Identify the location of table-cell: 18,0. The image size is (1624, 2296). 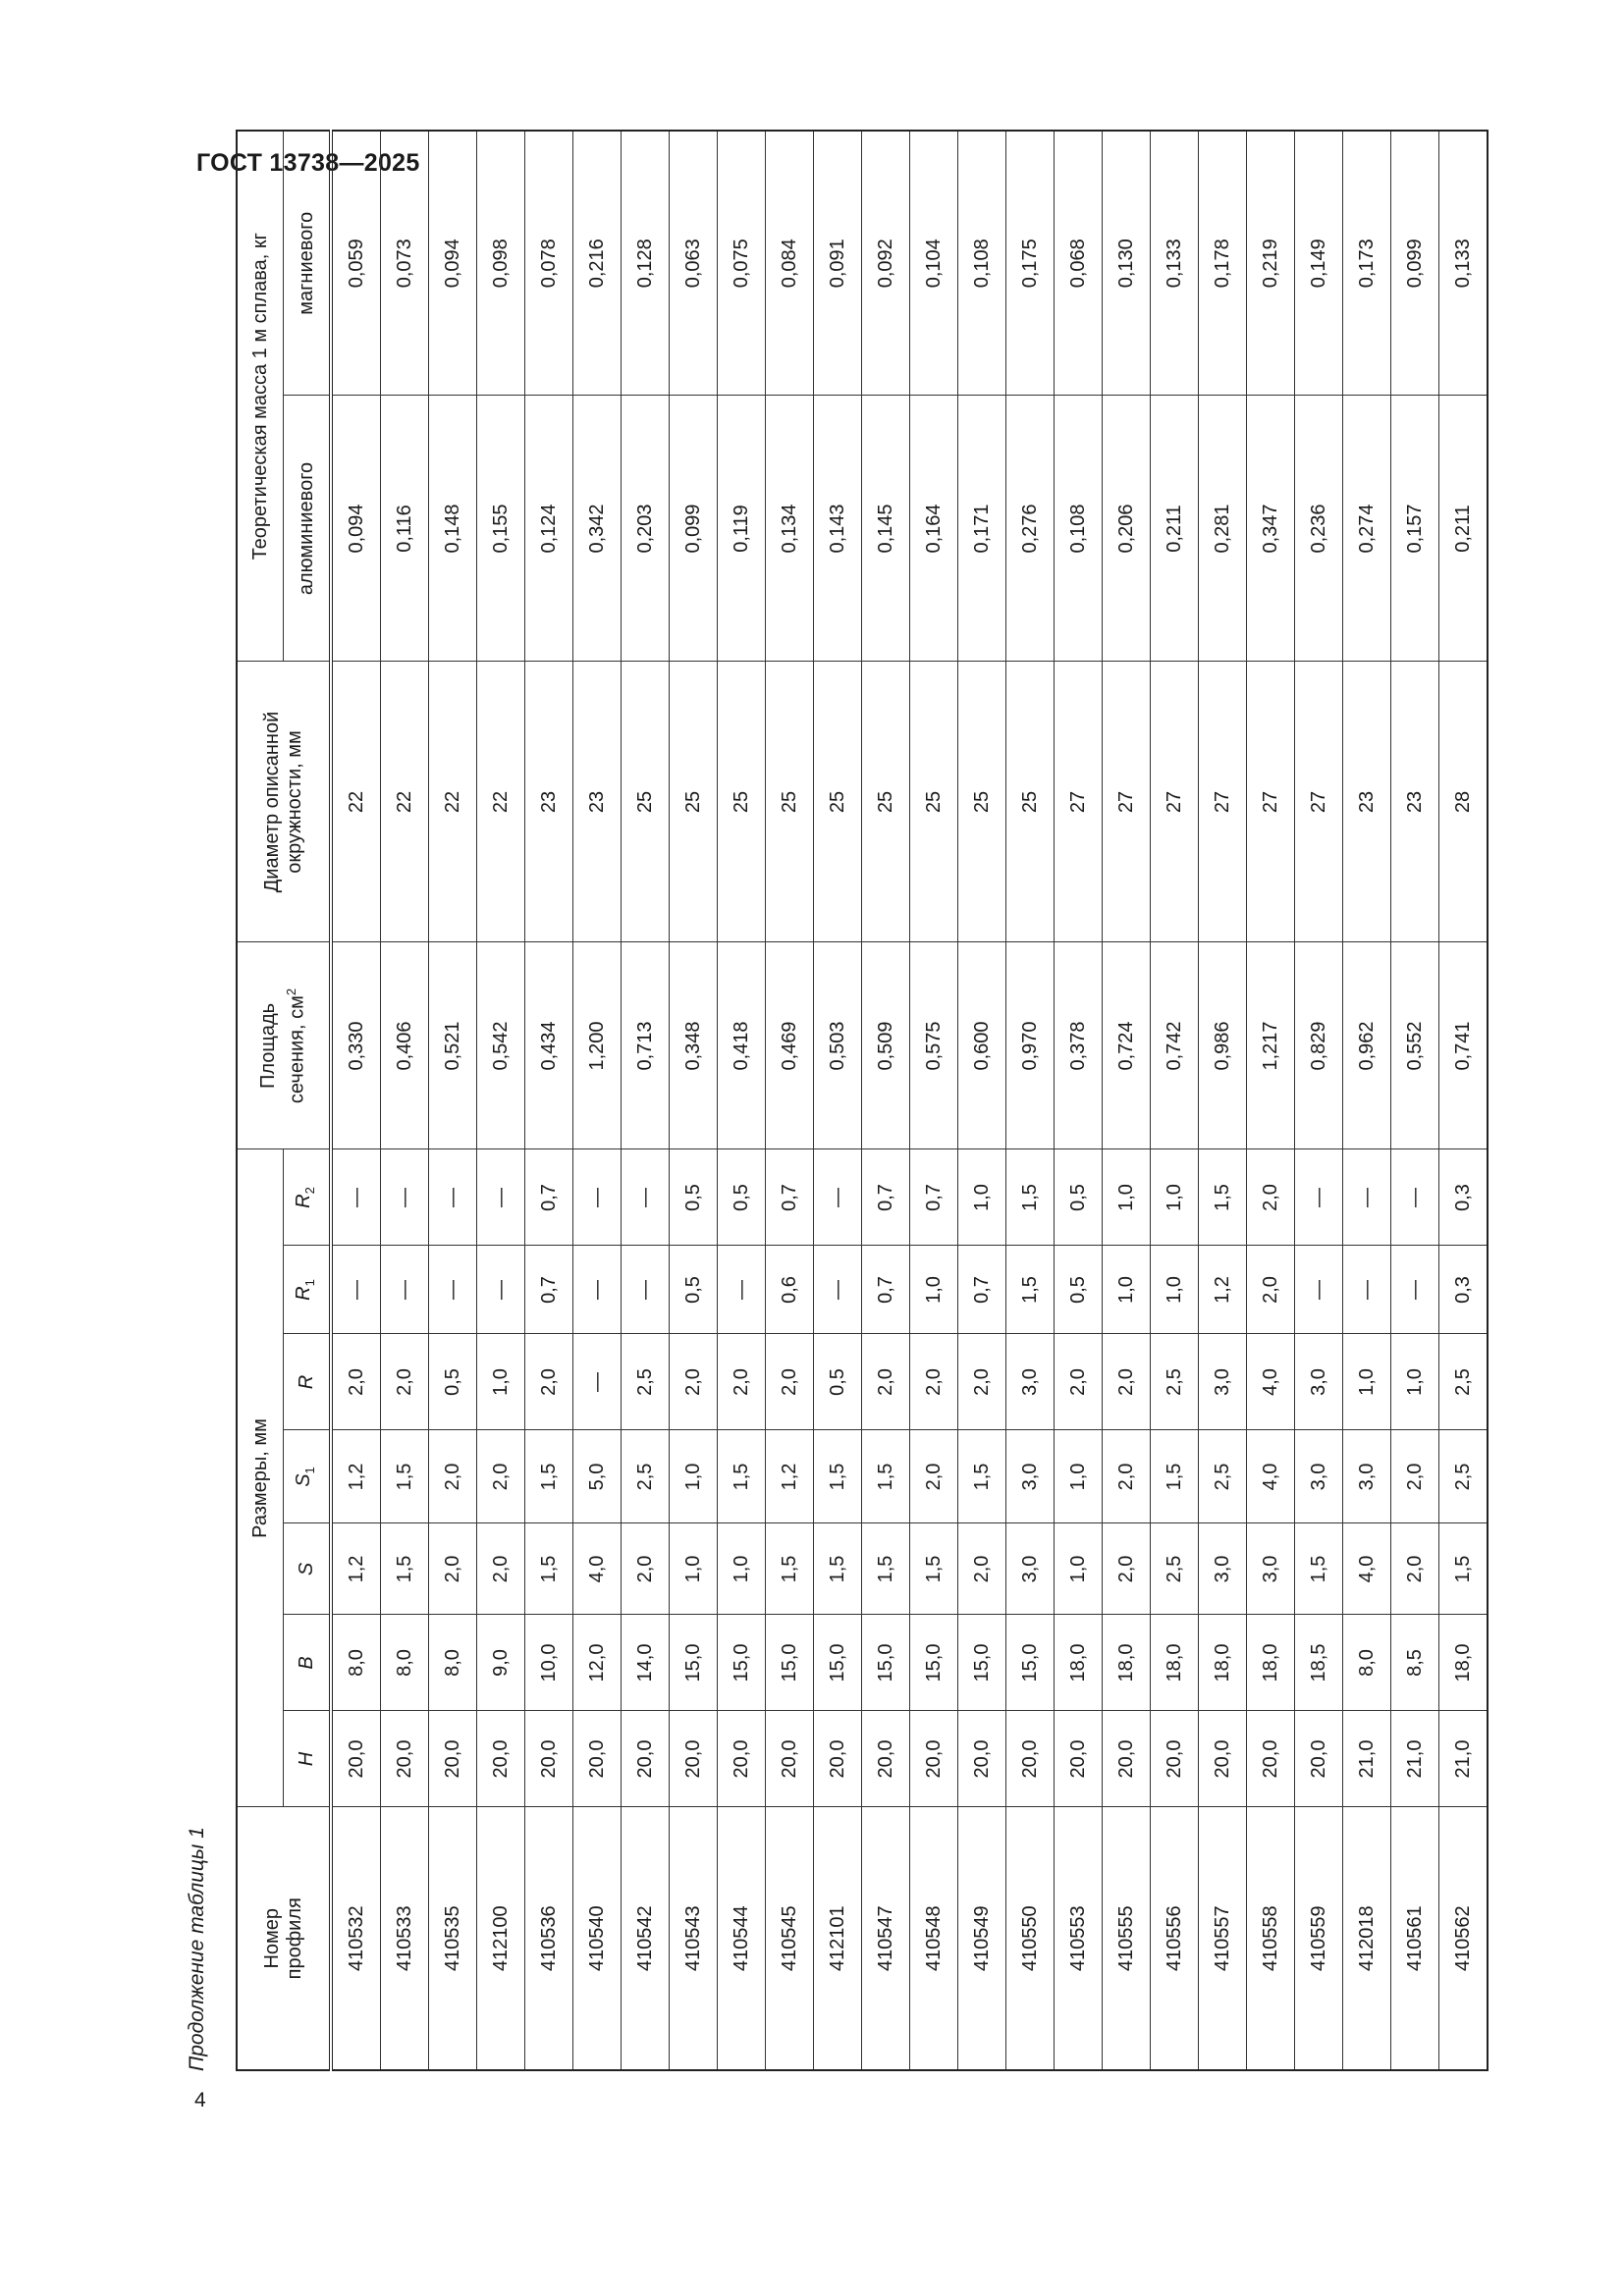
(1270, 1663).